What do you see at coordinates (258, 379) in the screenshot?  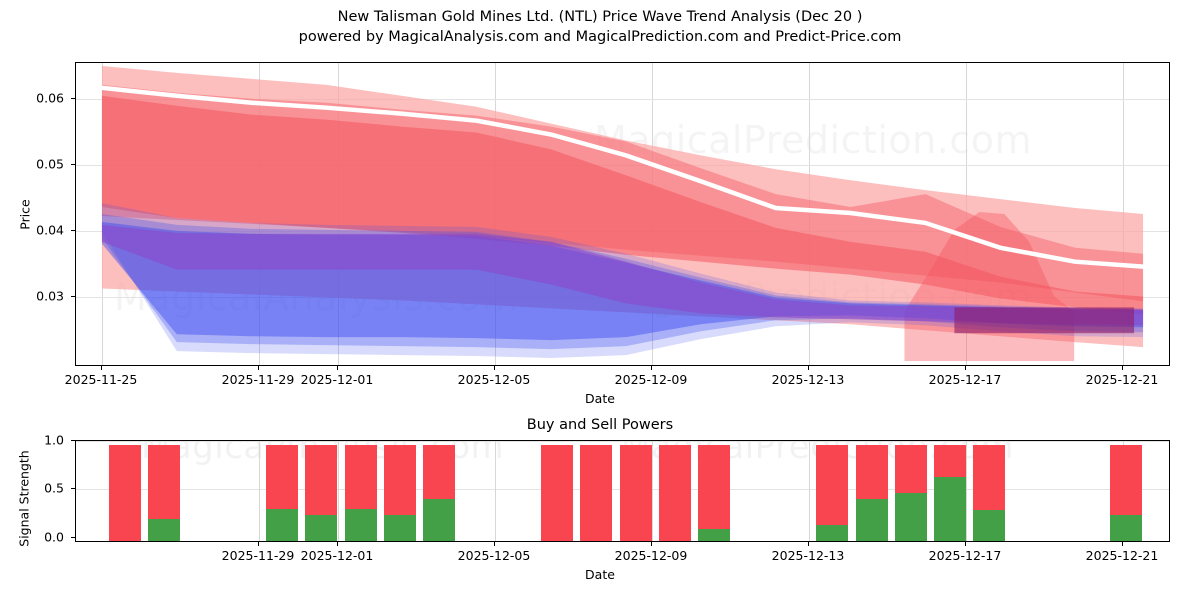 I see `x-tick-label: 2025-11-29` at bounding box center [258, 379].